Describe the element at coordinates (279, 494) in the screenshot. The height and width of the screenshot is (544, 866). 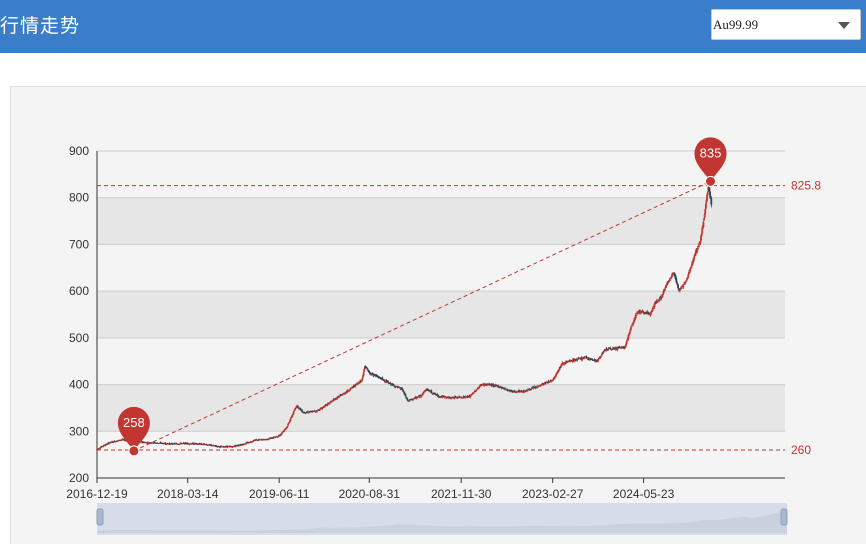
I see `x-tick-label: 2019-06-11` at that location.